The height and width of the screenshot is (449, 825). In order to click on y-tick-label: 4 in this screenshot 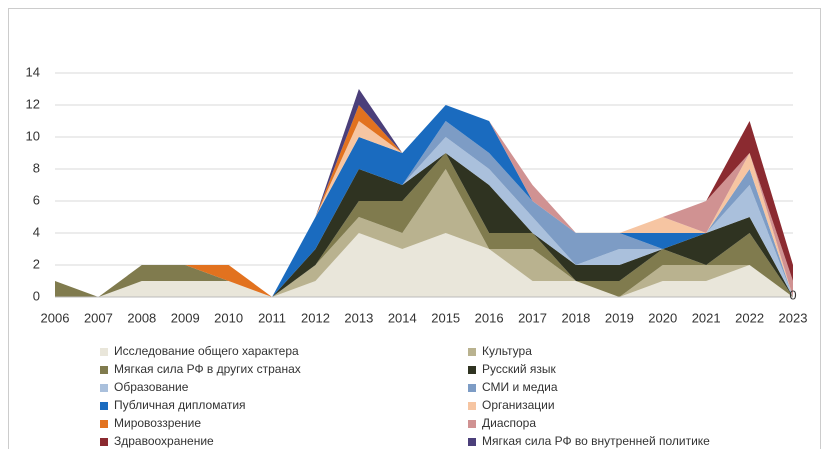, I will do `click(36, 231)`.